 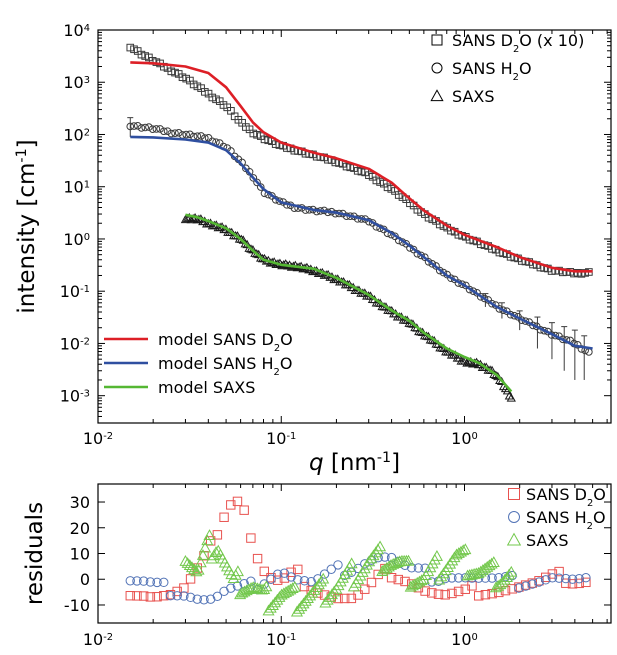 I want to click on y-tick-label: 0, so click(x=85, y=579).